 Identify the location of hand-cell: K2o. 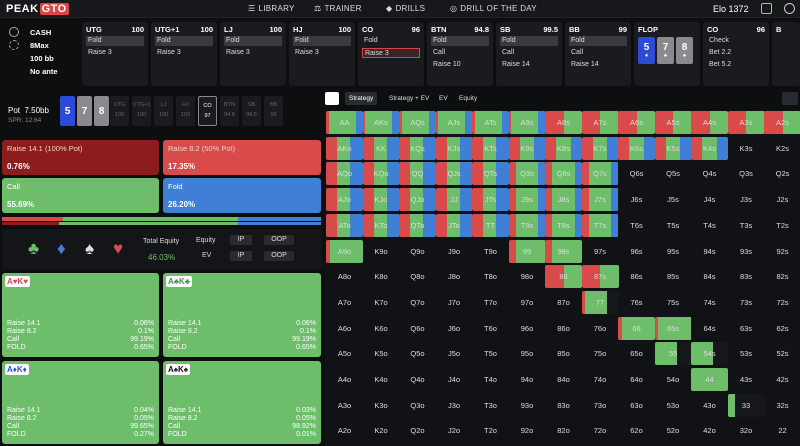
(381, 430).